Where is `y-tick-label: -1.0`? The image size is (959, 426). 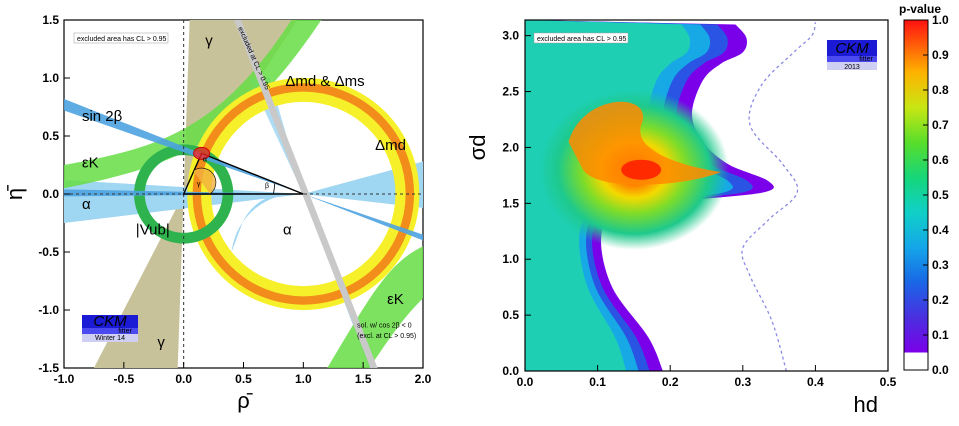 y-tick-label: -1.0 is located at coordinates (48, 310).